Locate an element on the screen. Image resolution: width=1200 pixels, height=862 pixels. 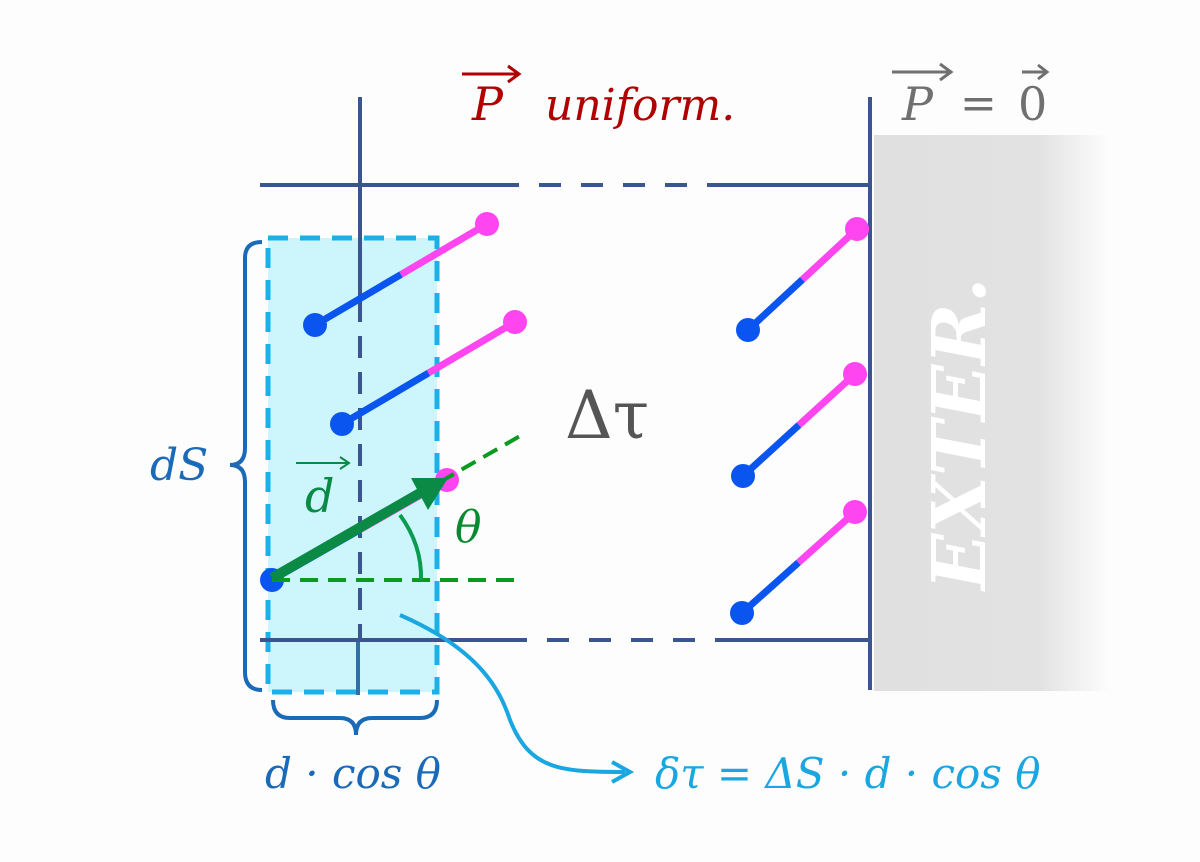
formula-pointer-curve is located at coordinates (512, 693).